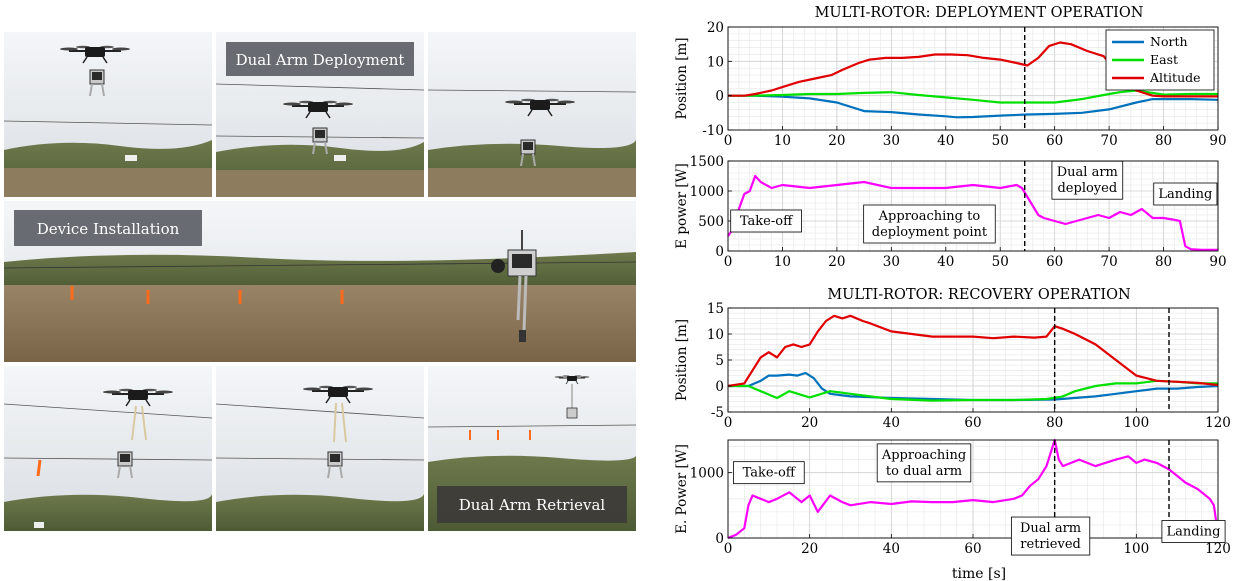 The height and width of the screenshot is (581, 1237). I want to click on y-axis-label: E power [W], so click(682, 206).